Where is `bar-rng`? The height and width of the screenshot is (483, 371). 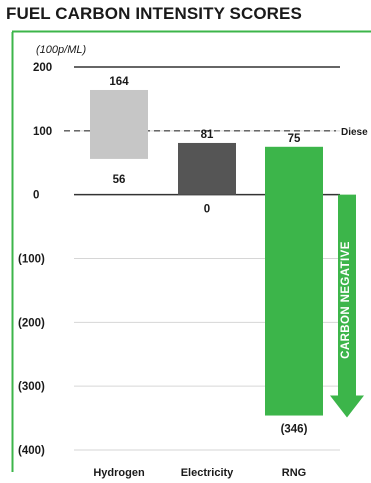 bar-rng is located at coordinates (294, 281).